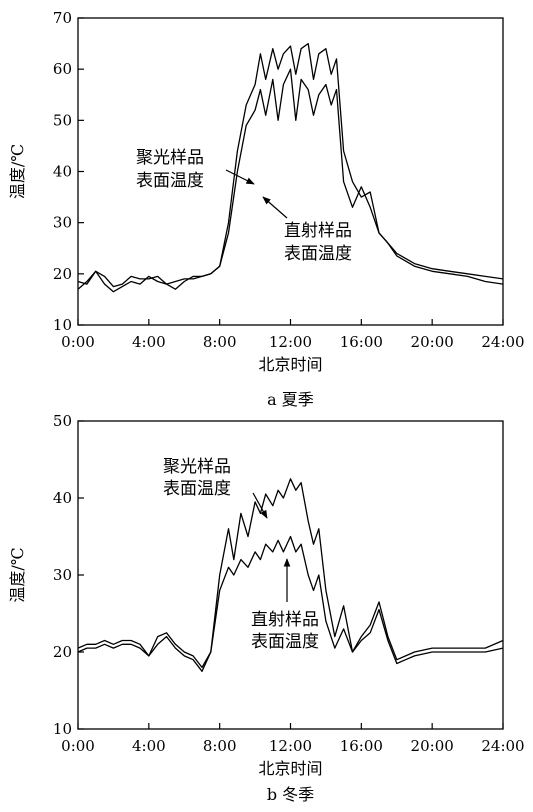 This screenshot has width=533, height=812. Describe the element at coordinates (62, 18) in the screenshot. I see `y-tick-label: 70` at that location.